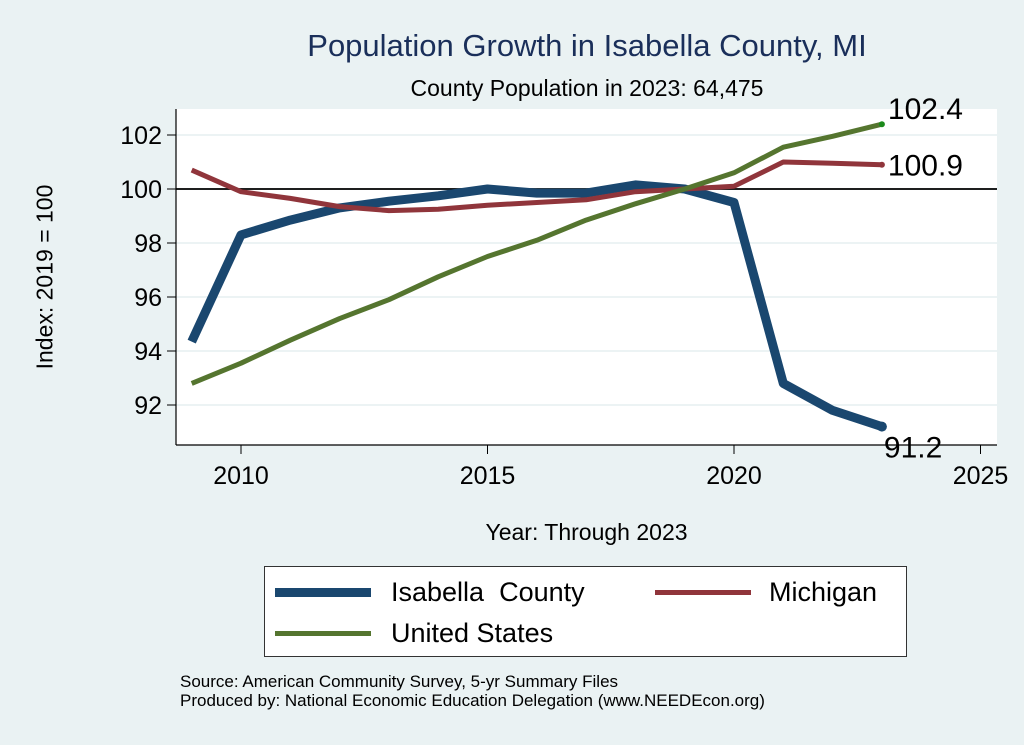  I want to click on legend-item-michigan: Michigan, so click(766, 592).